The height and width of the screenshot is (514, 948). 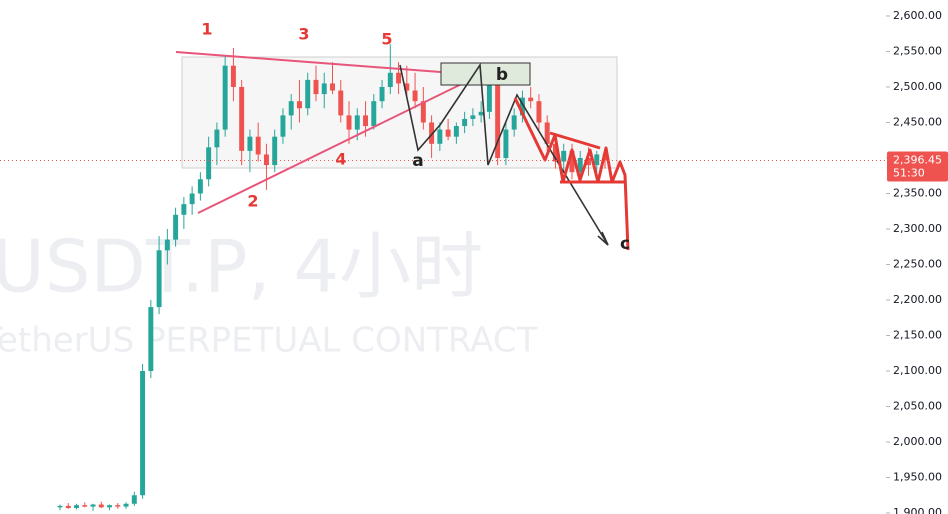 I want to click on wave-label: 1, so click(x=206, y=29).